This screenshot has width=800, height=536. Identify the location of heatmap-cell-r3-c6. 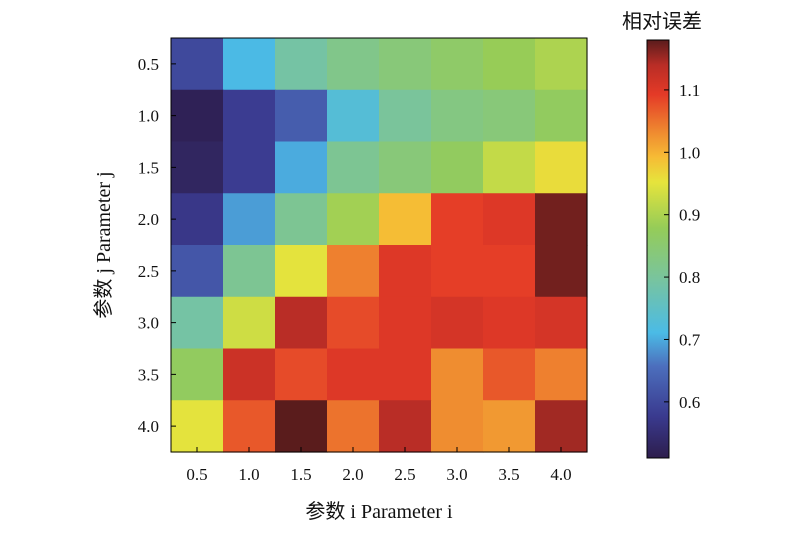
(457, 167).